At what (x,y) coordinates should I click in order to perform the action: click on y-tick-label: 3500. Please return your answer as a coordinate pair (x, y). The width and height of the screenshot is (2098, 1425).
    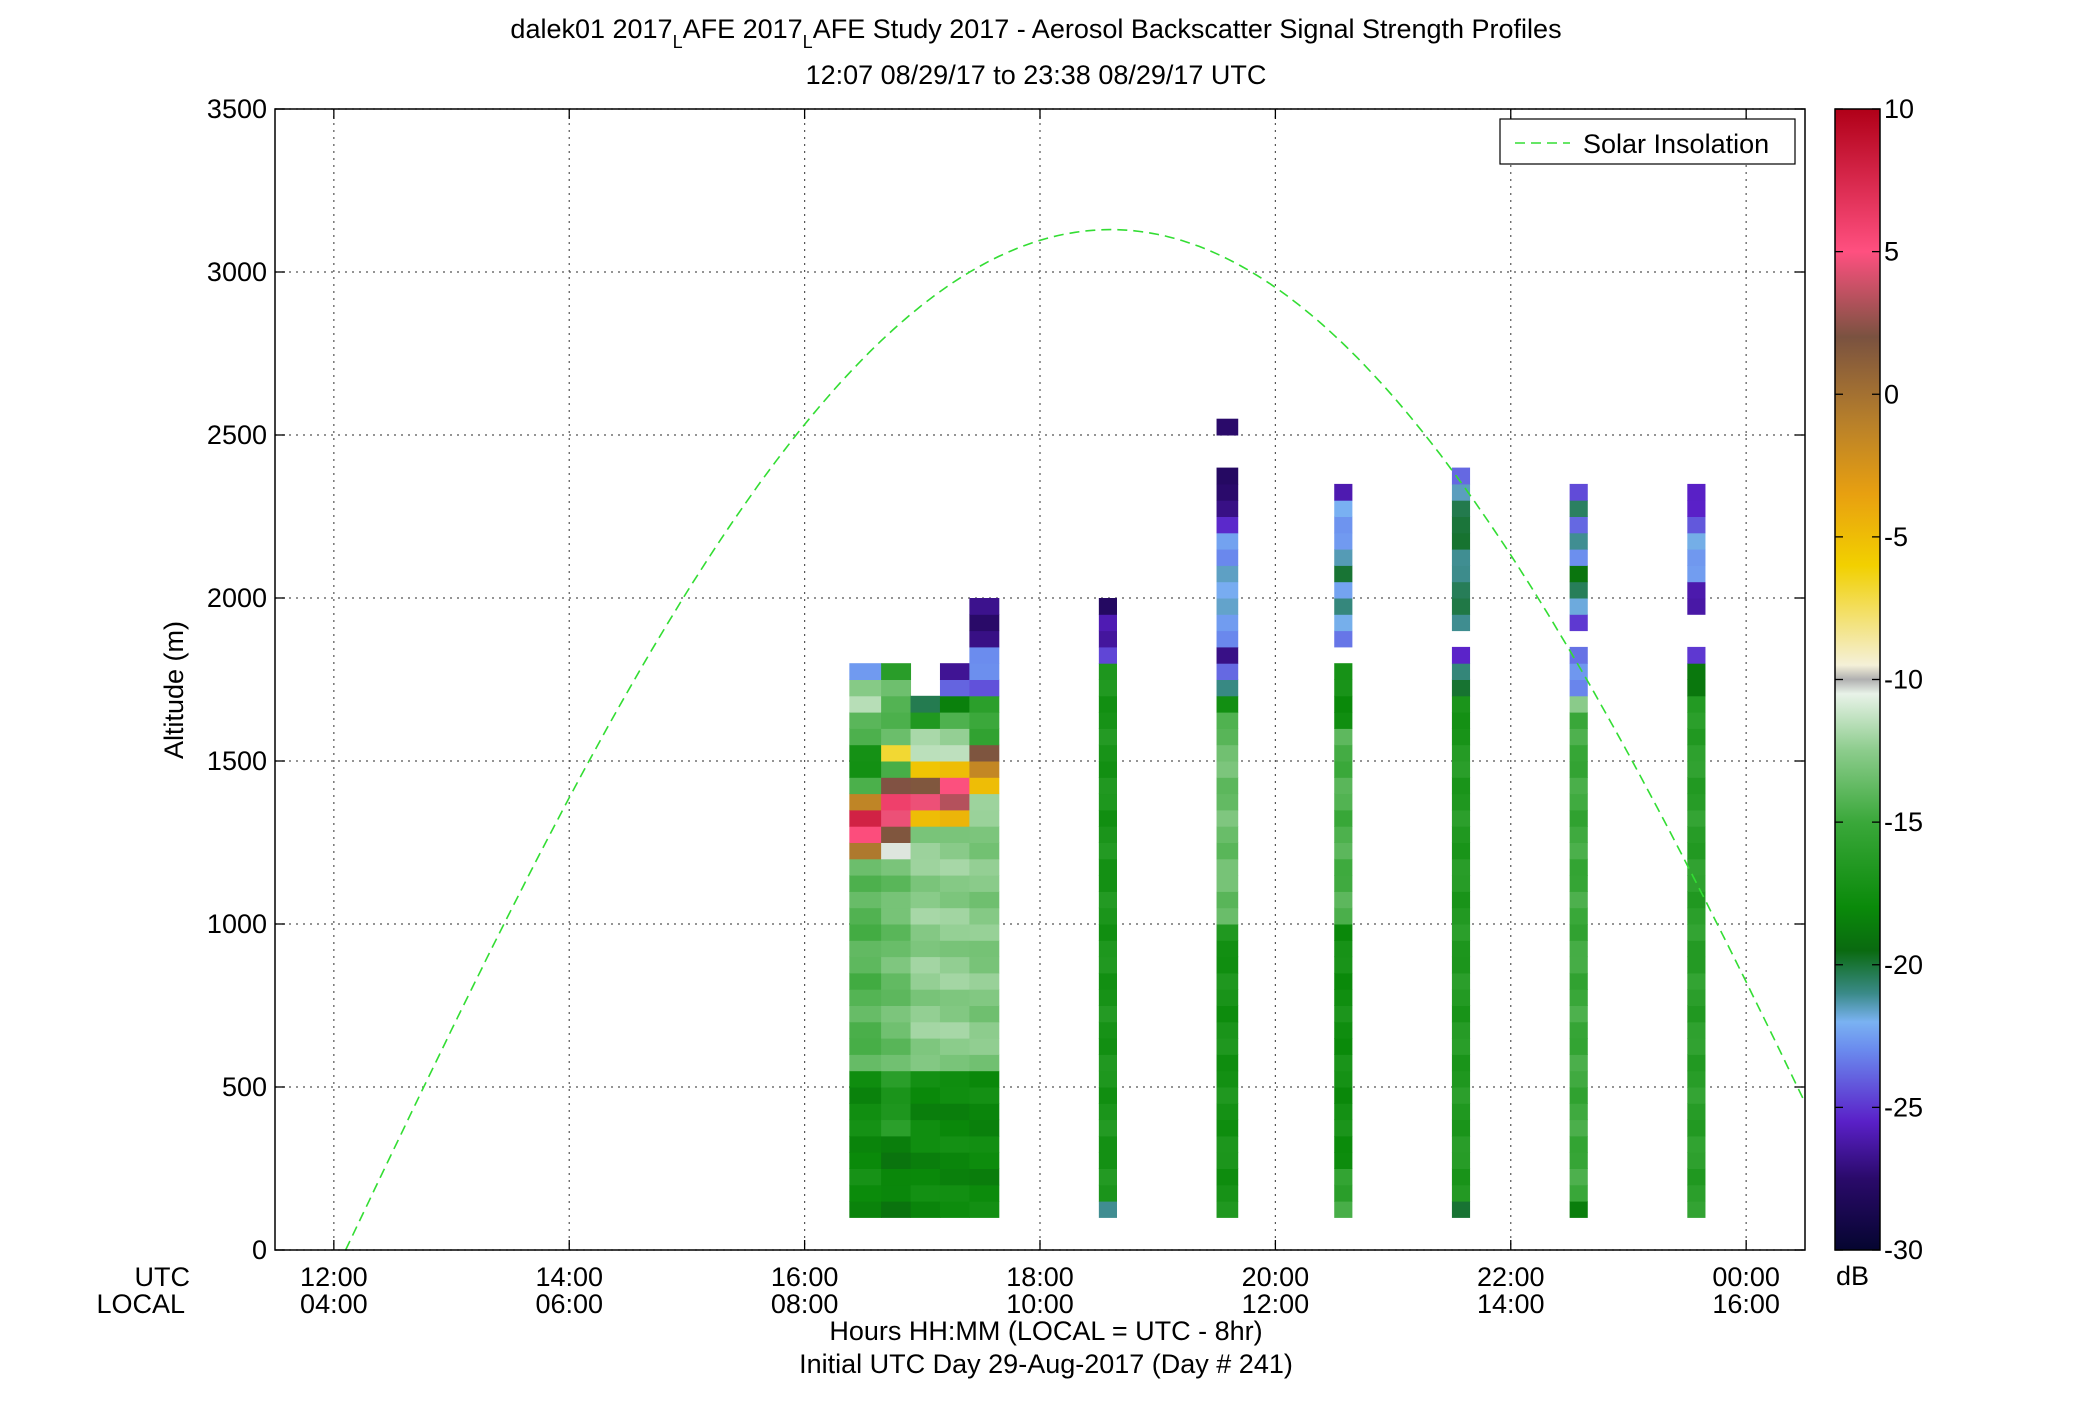
    Looking at the image, I should click on (237, 109).